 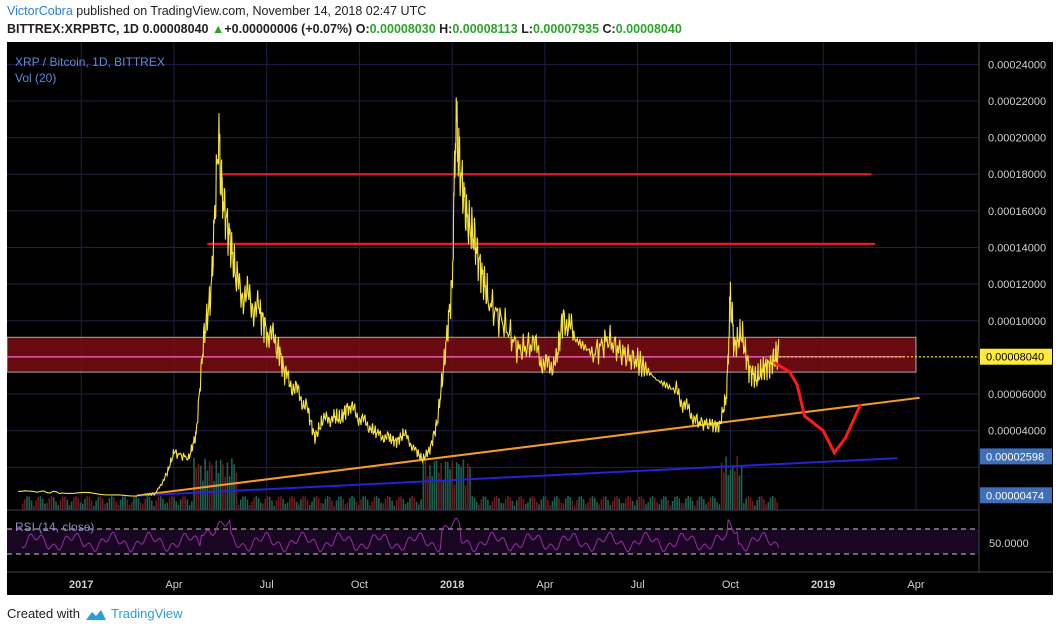 What do you see at coordinates (452, 585) in the screenshot?
I see `x-tick-label: 2018` at bounding box center [452, 585].